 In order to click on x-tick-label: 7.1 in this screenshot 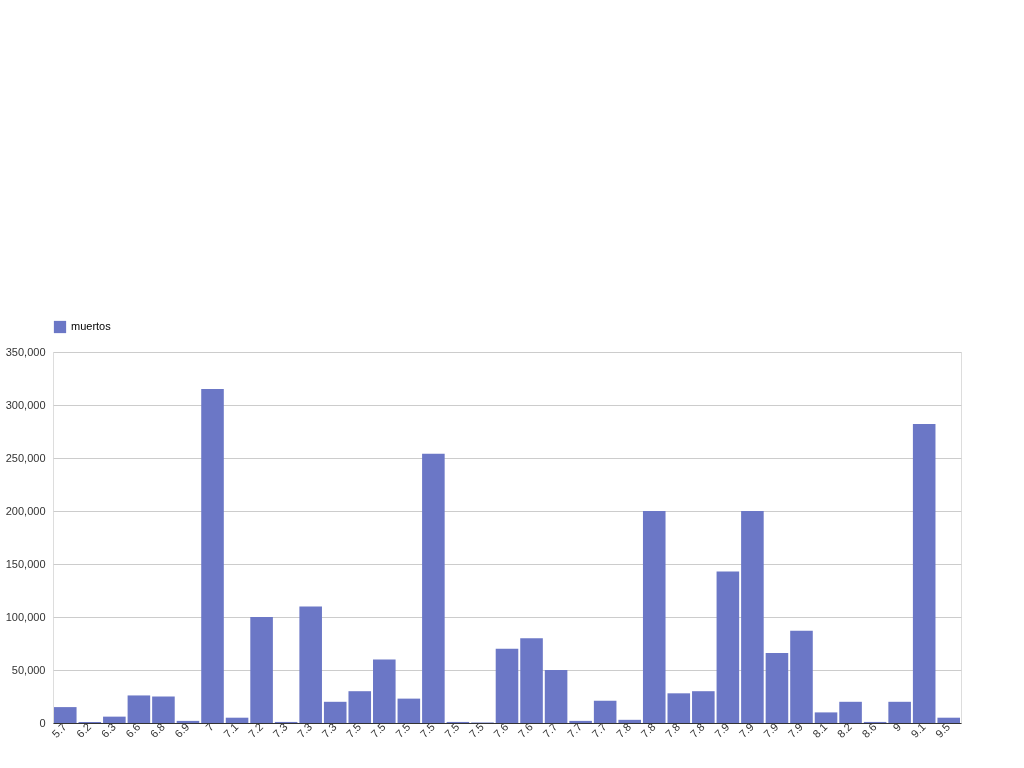, I will do `click(231, 730)`.